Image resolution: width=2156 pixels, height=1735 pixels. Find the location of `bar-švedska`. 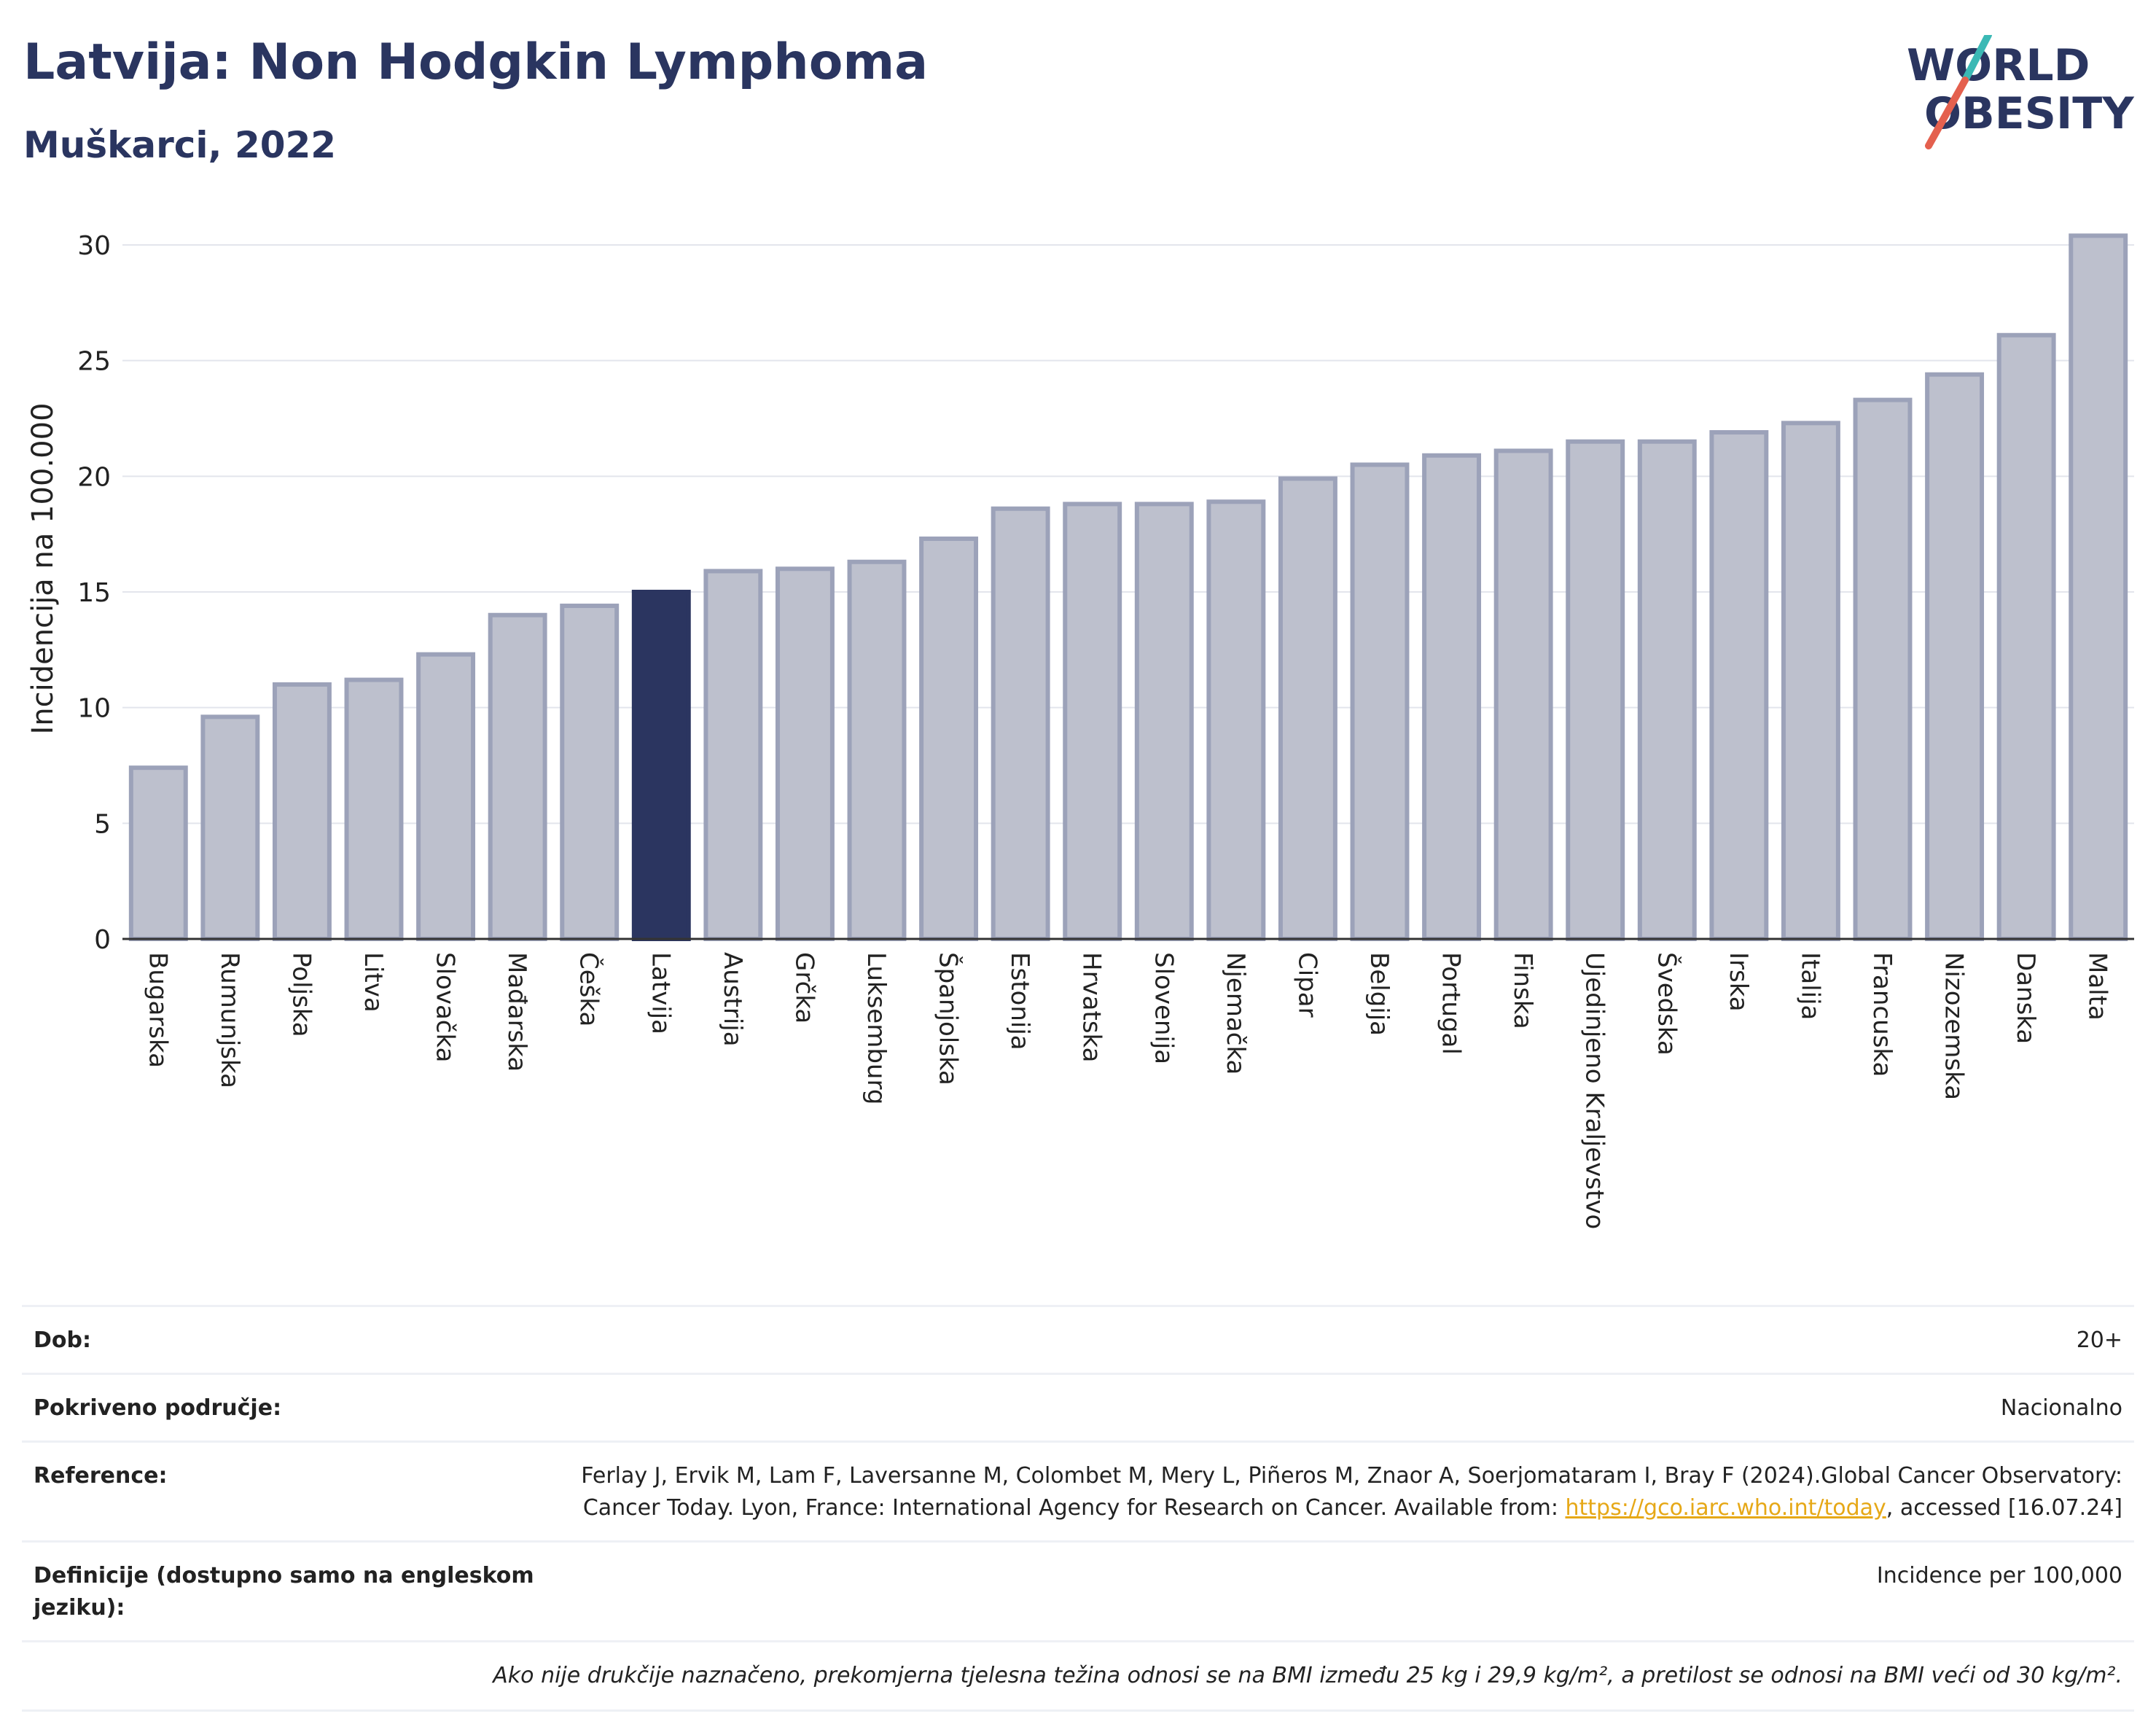

bar-švedska is located at coordinates (1667, 690).